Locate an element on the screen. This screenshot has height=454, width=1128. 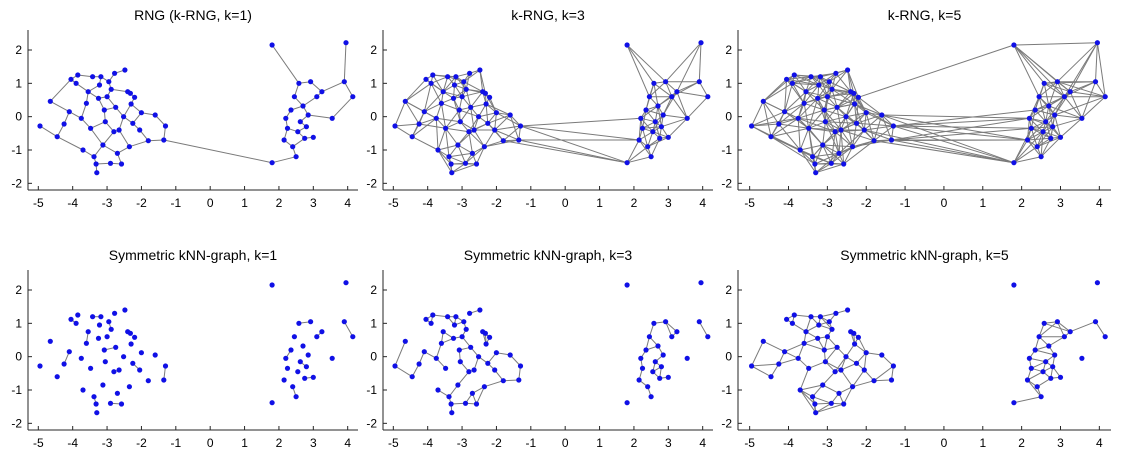
panel-title: Symmetric kNN-graph, k=3 is located at coordinates (548, 255).